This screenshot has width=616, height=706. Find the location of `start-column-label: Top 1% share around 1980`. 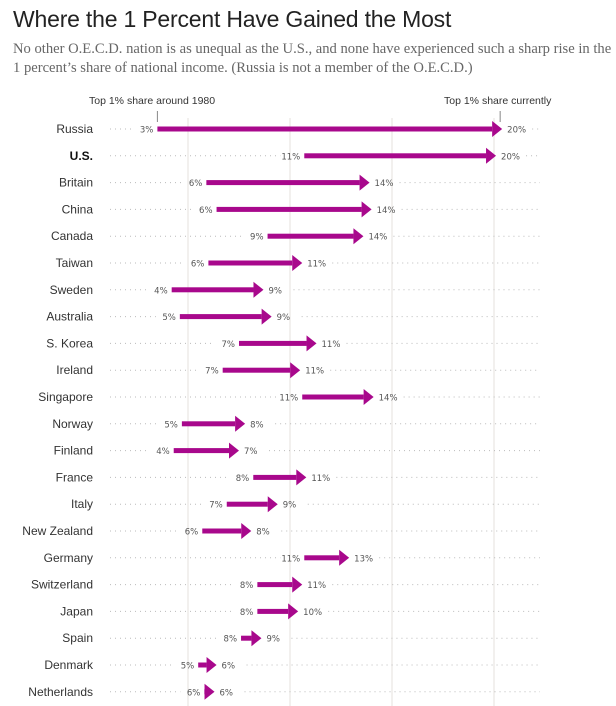

start-column-label: Top 1% share around 1980 is located at coordinates (152, 101).